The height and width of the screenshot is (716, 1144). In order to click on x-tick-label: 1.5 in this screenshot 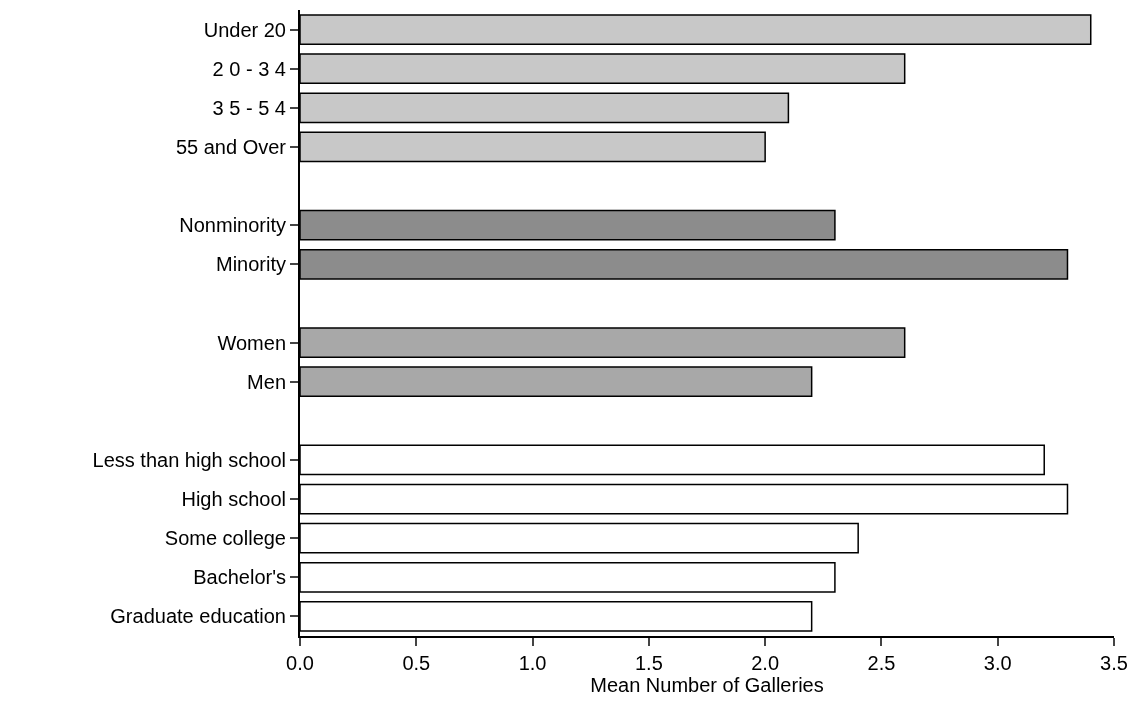, I will do `click(648, 663)`.